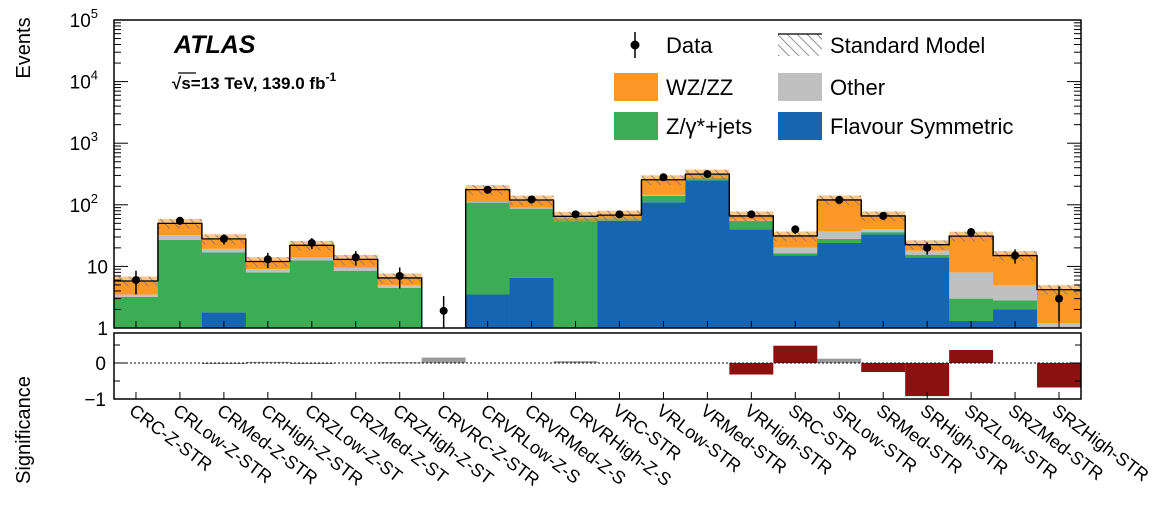 This screenshot has height=526, width=1162. I want to click on legend-label-z-jets: Z/γ*+jets, so click(709, 126).